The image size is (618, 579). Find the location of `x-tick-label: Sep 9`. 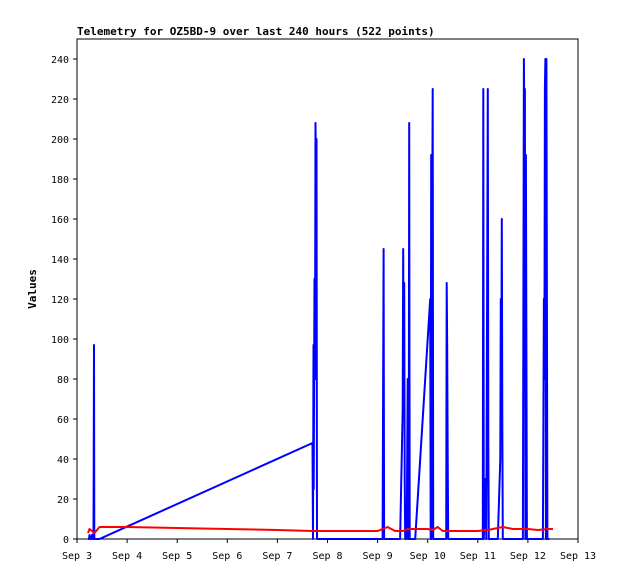

x-tick-label: Sep 9 is located at coordinates (378, 556).